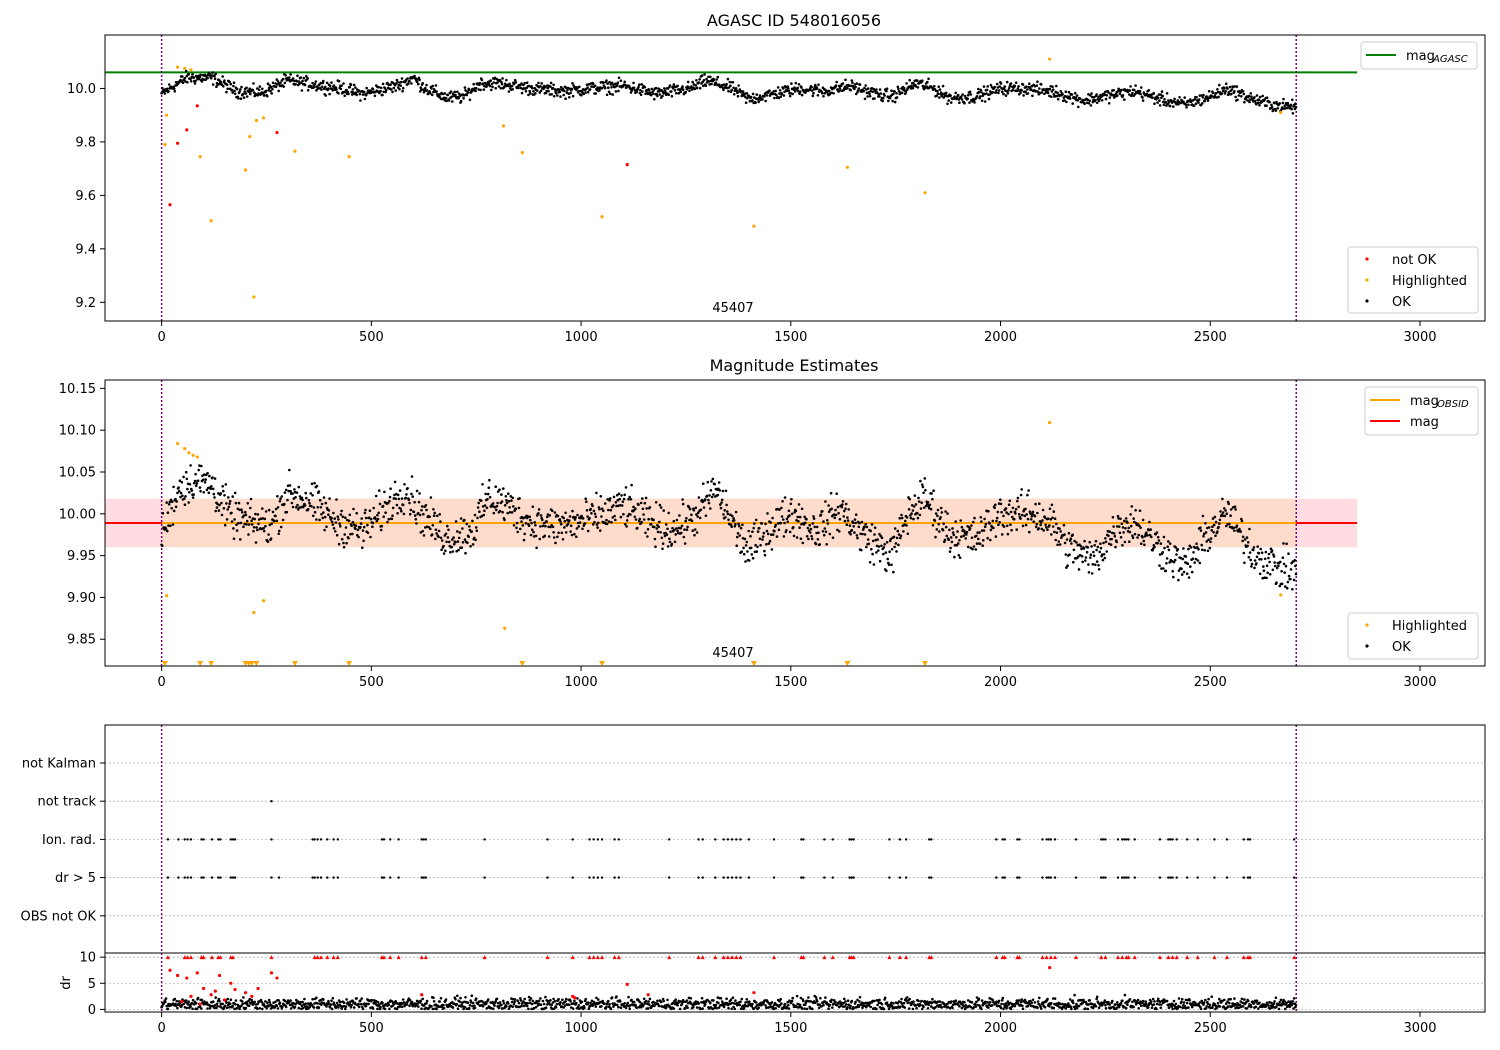 The image size is (1500, 1050). What do you see at coordinates (1401, 647) in the screenshot?
I see `legend-entry-label: OK` at bounding box center [1401, 647].